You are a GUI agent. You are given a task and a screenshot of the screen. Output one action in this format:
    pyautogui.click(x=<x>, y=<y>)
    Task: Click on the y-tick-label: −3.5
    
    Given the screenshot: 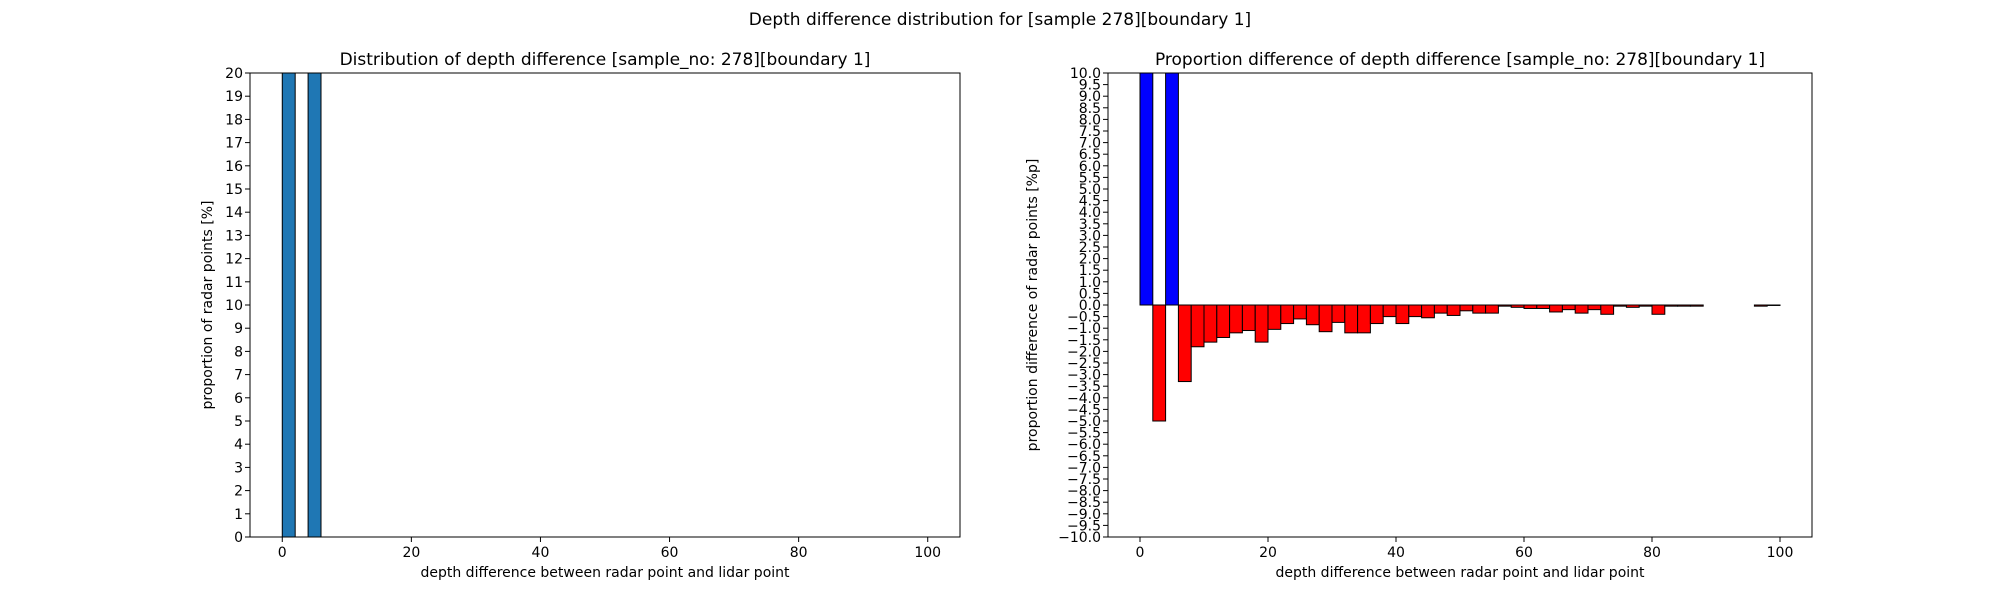 What is the action you would take?
    pyautogui.click(x=1084, y=387)
    